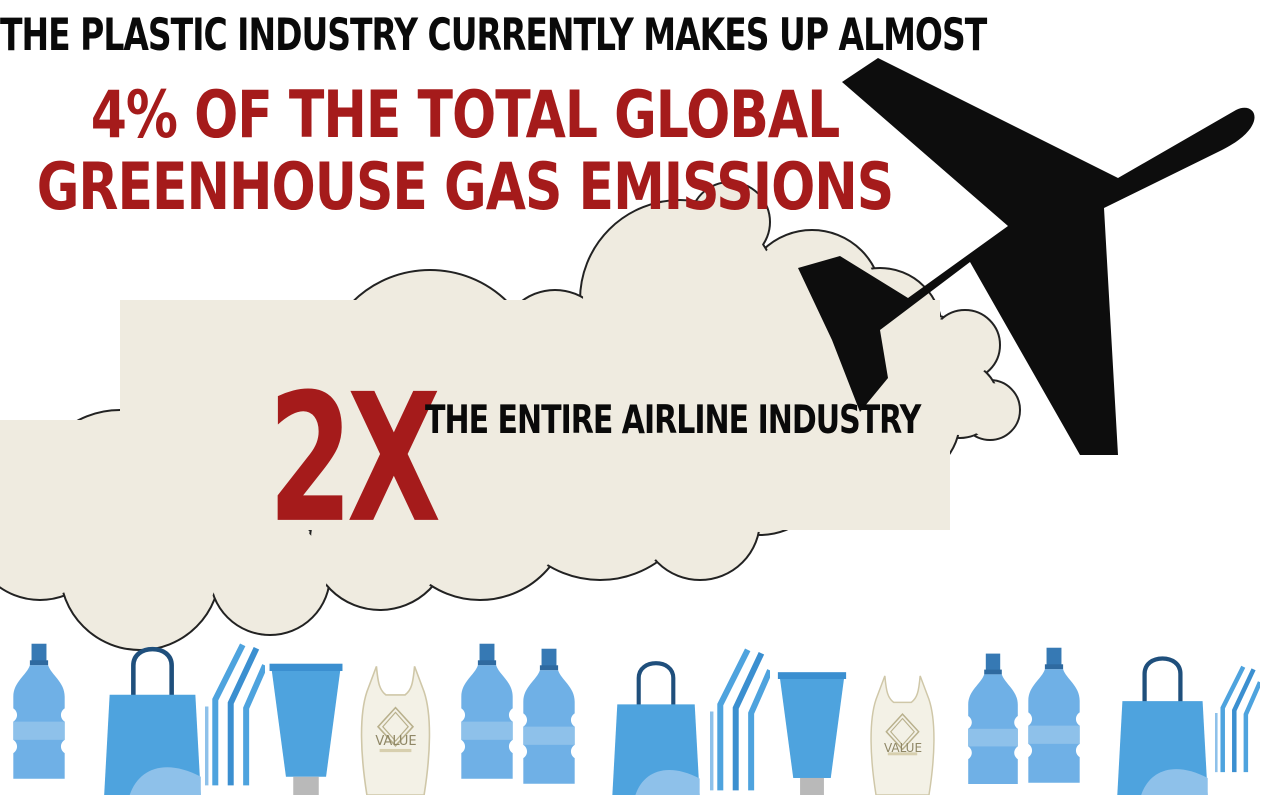 The height and width of the screenshot is (795, 1263). What do you see at coordinates (5, 697) in the screenshot?
I see `left-margin` at bounding box center [5, 697].